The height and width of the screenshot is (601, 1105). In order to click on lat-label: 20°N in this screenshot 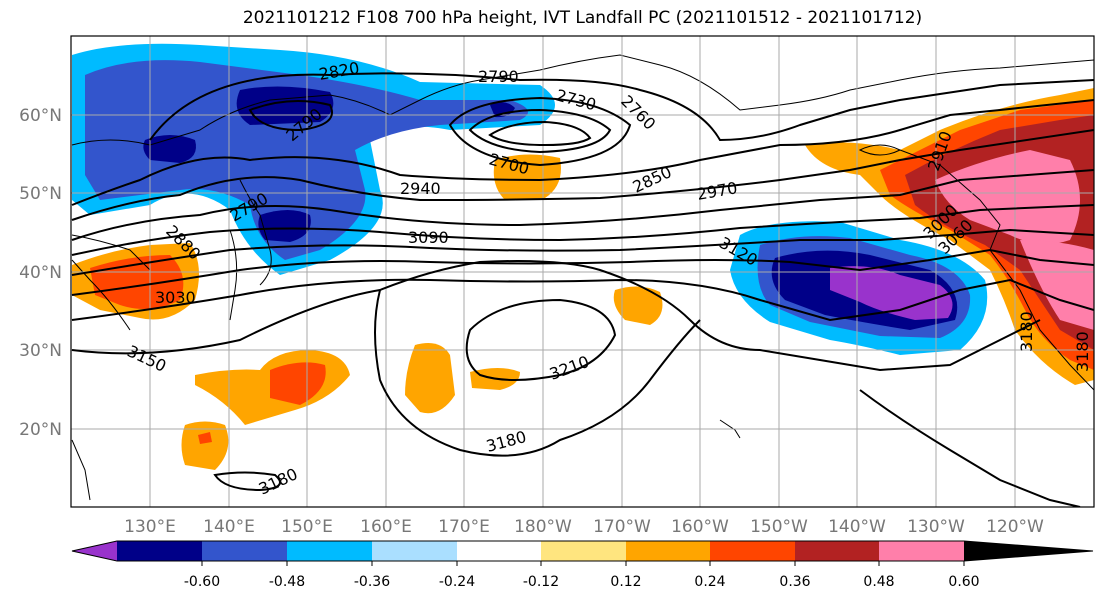, I will do `click(40, 430)`.